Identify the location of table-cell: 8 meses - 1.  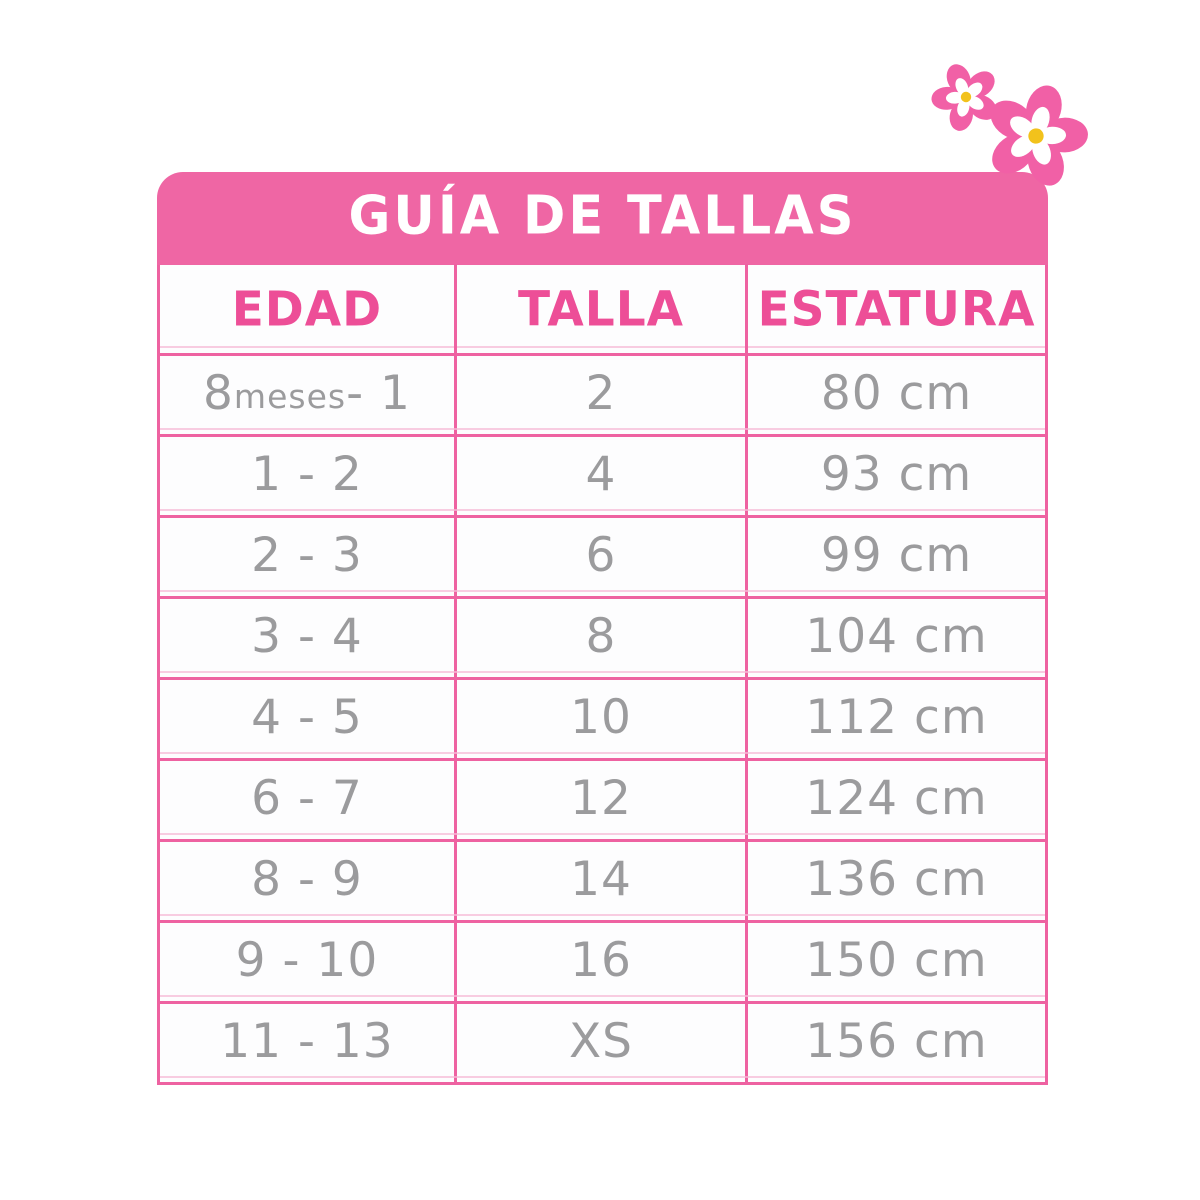
(308, 395).